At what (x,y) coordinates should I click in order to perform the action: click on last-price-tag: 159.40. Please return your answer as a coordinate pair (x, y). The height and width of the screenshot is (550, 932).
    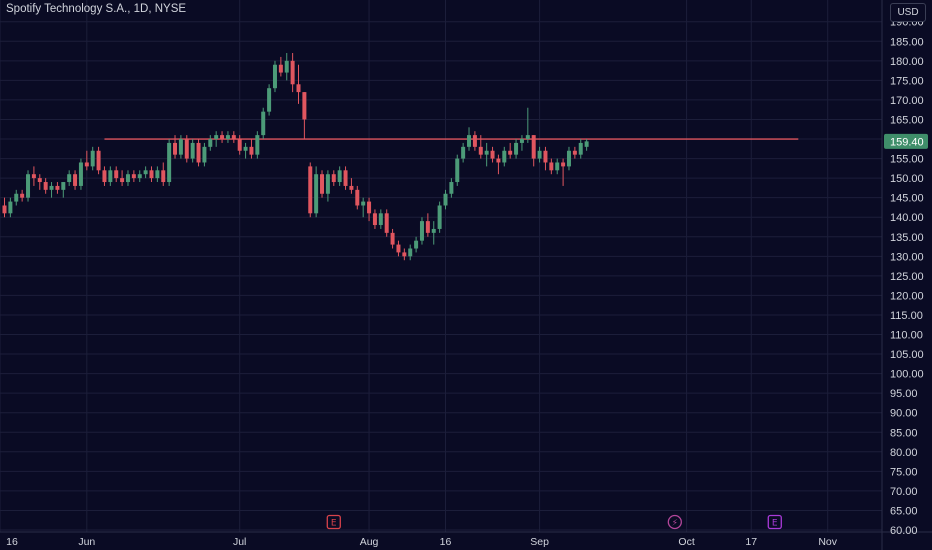
    Looking at the image, I should click on (906, 141).